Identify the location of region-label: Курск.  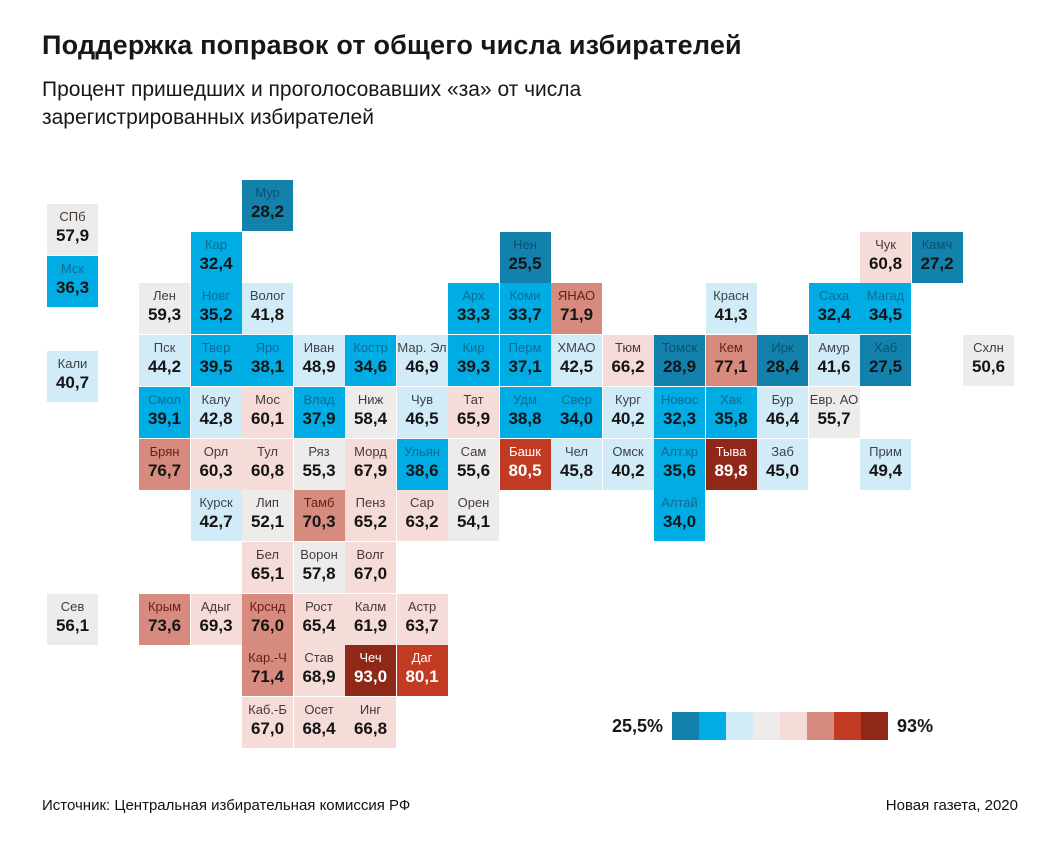
(216, 503).